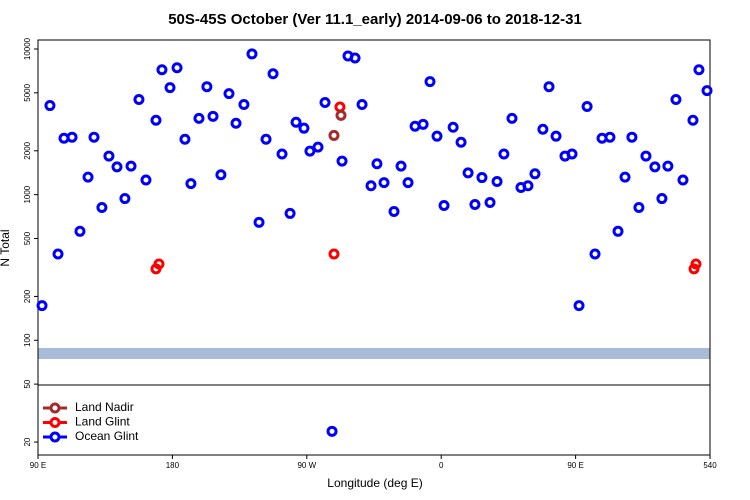 Image resolution: width=750 pixels, height=500 pixels. I want to click on x-tick-label: 180, so click(173, 465).